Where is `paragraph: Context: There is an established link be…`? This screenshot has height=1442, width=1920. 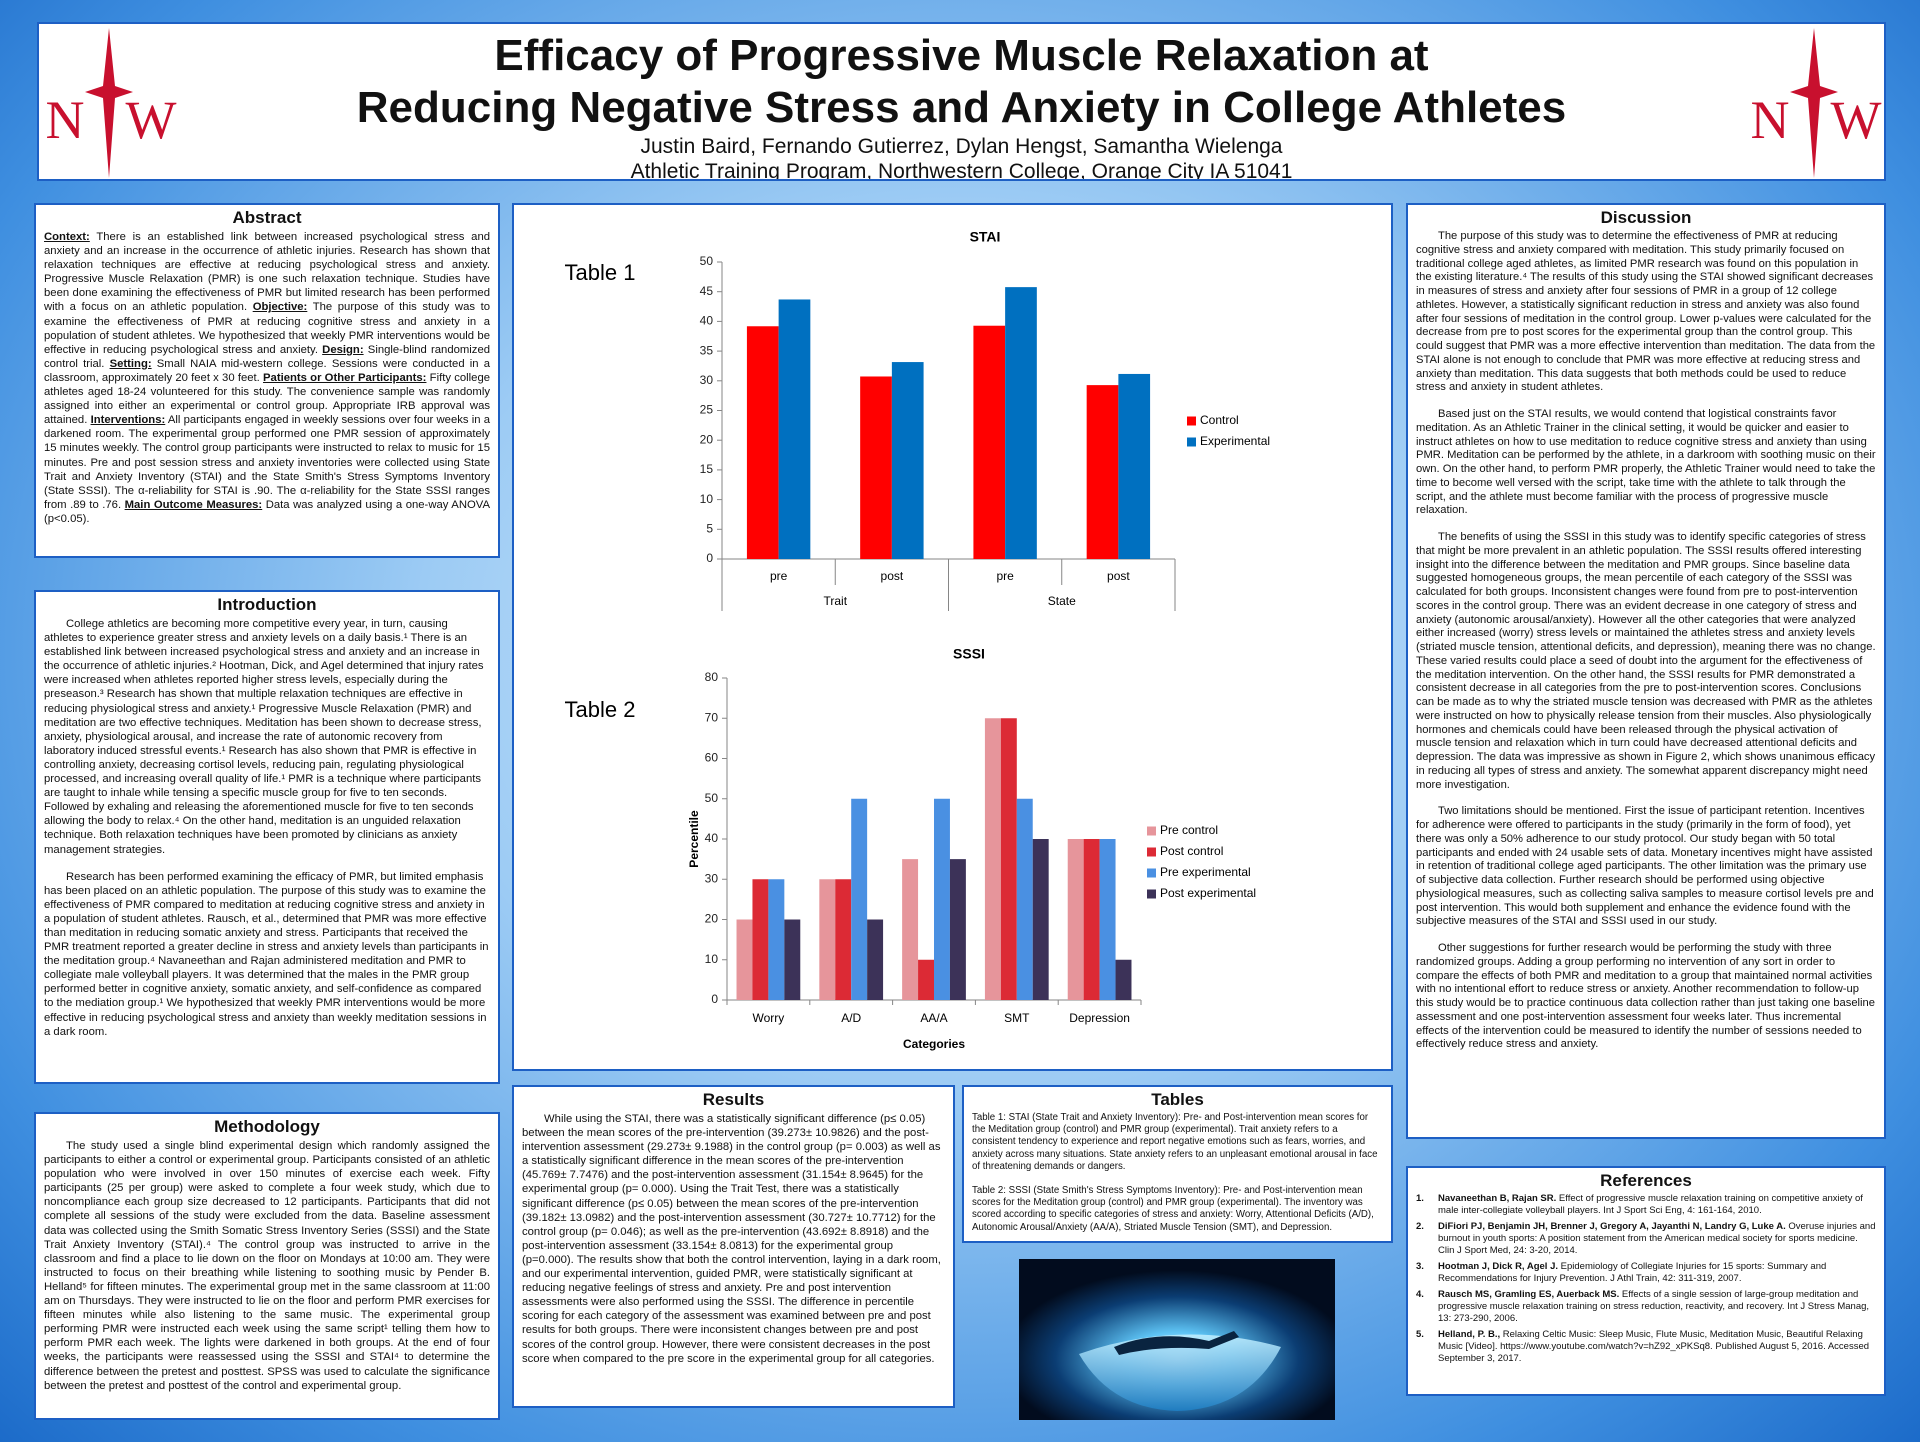 paragraph: Context: There is an established link be… is located at coordinates (267, 378).